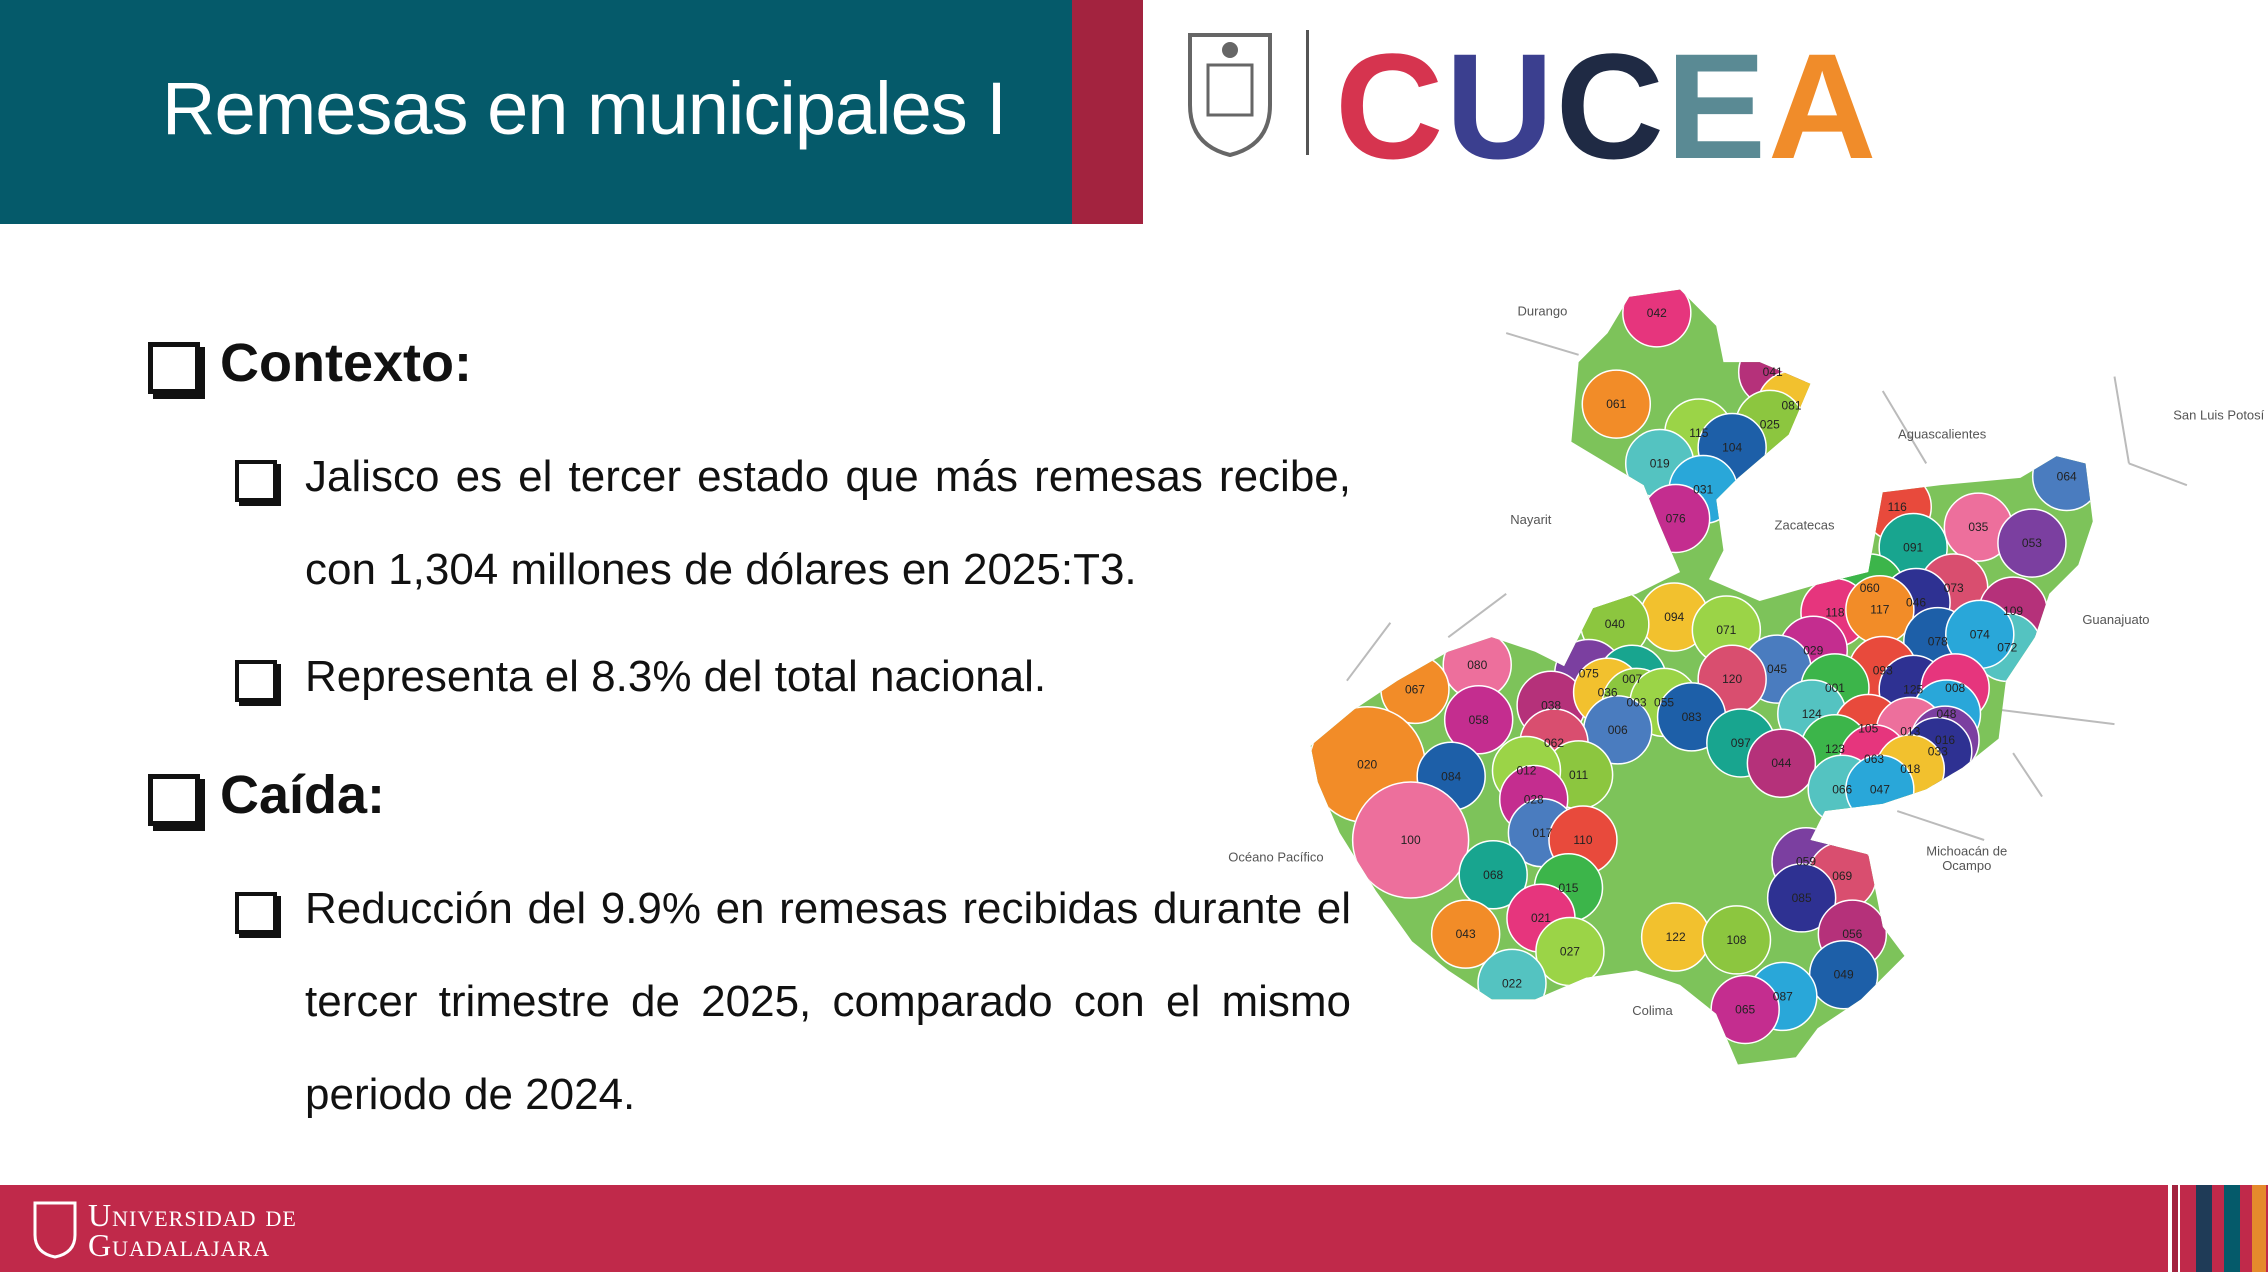  Describe the element at coordinates (1897, 507) in the screenshot. I see `municipality-code: 116` at that location.